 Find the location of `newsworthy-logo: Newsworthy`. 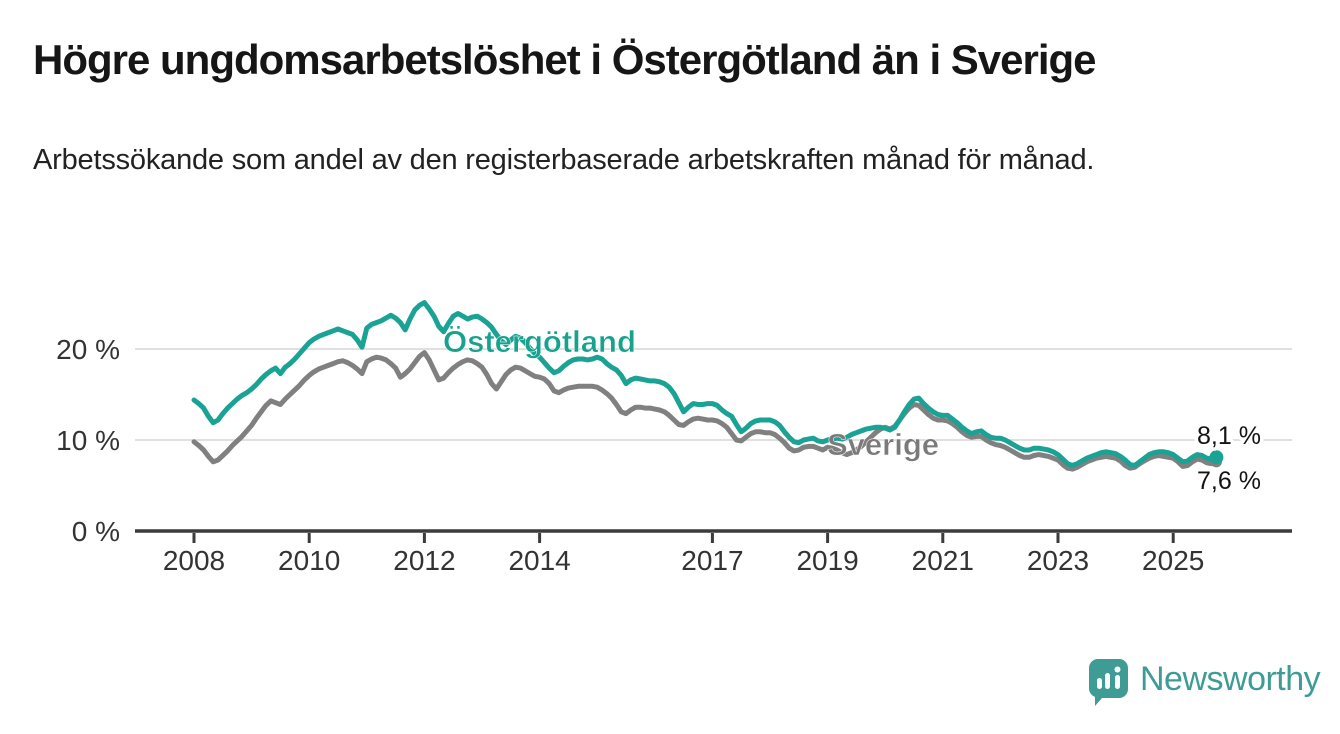

newsworthy-logo: Newsworthy is located at coordinates (1204, 683).